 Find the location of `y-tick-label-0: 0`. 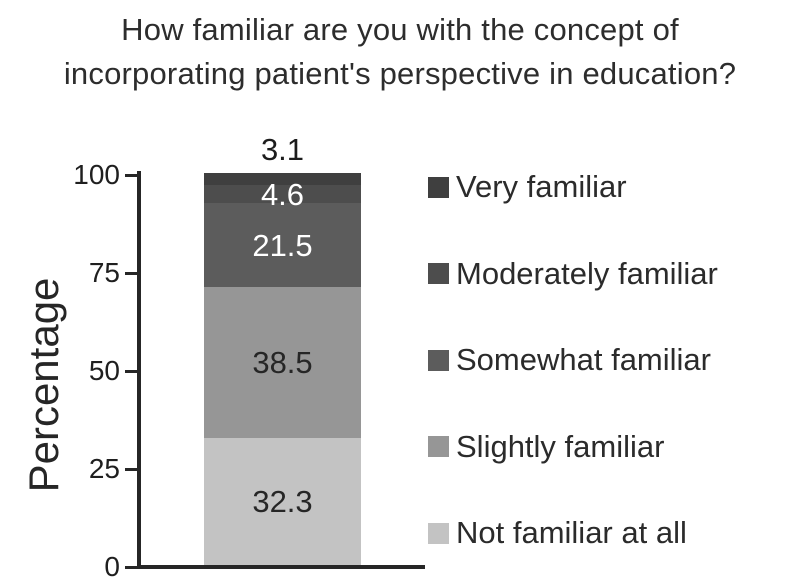

y-tick-label-0: 0 is located at coordinates (112, 566).